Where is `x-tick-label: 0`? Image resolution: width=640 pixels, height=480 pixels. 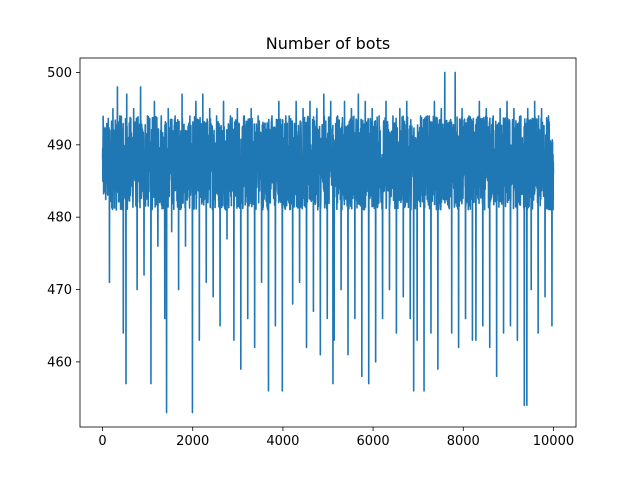
x-tick-label: 0 is located at coordinates (102, 441).